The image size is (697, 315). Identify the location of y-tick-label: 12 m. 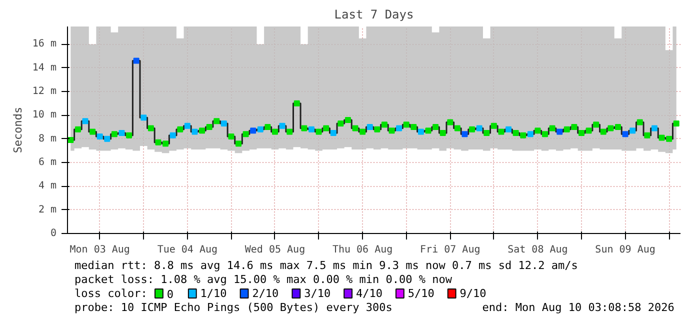
(44, 92).